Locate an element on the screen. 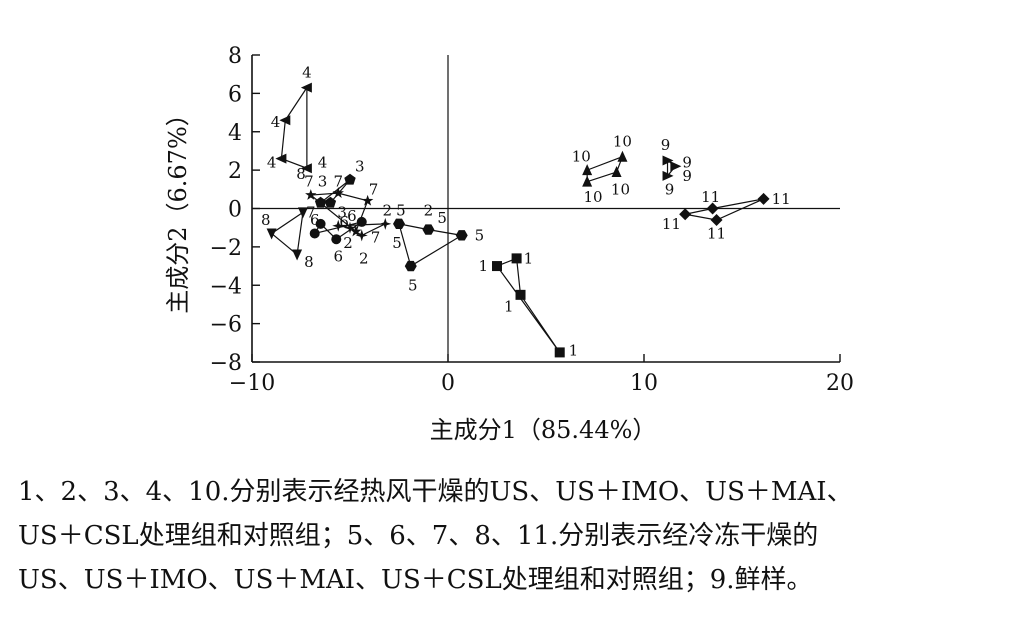 Image resolution: width=1027 pixels, height=622 pixels. y-tick-label: −2 is located at coordinates (226, 248).